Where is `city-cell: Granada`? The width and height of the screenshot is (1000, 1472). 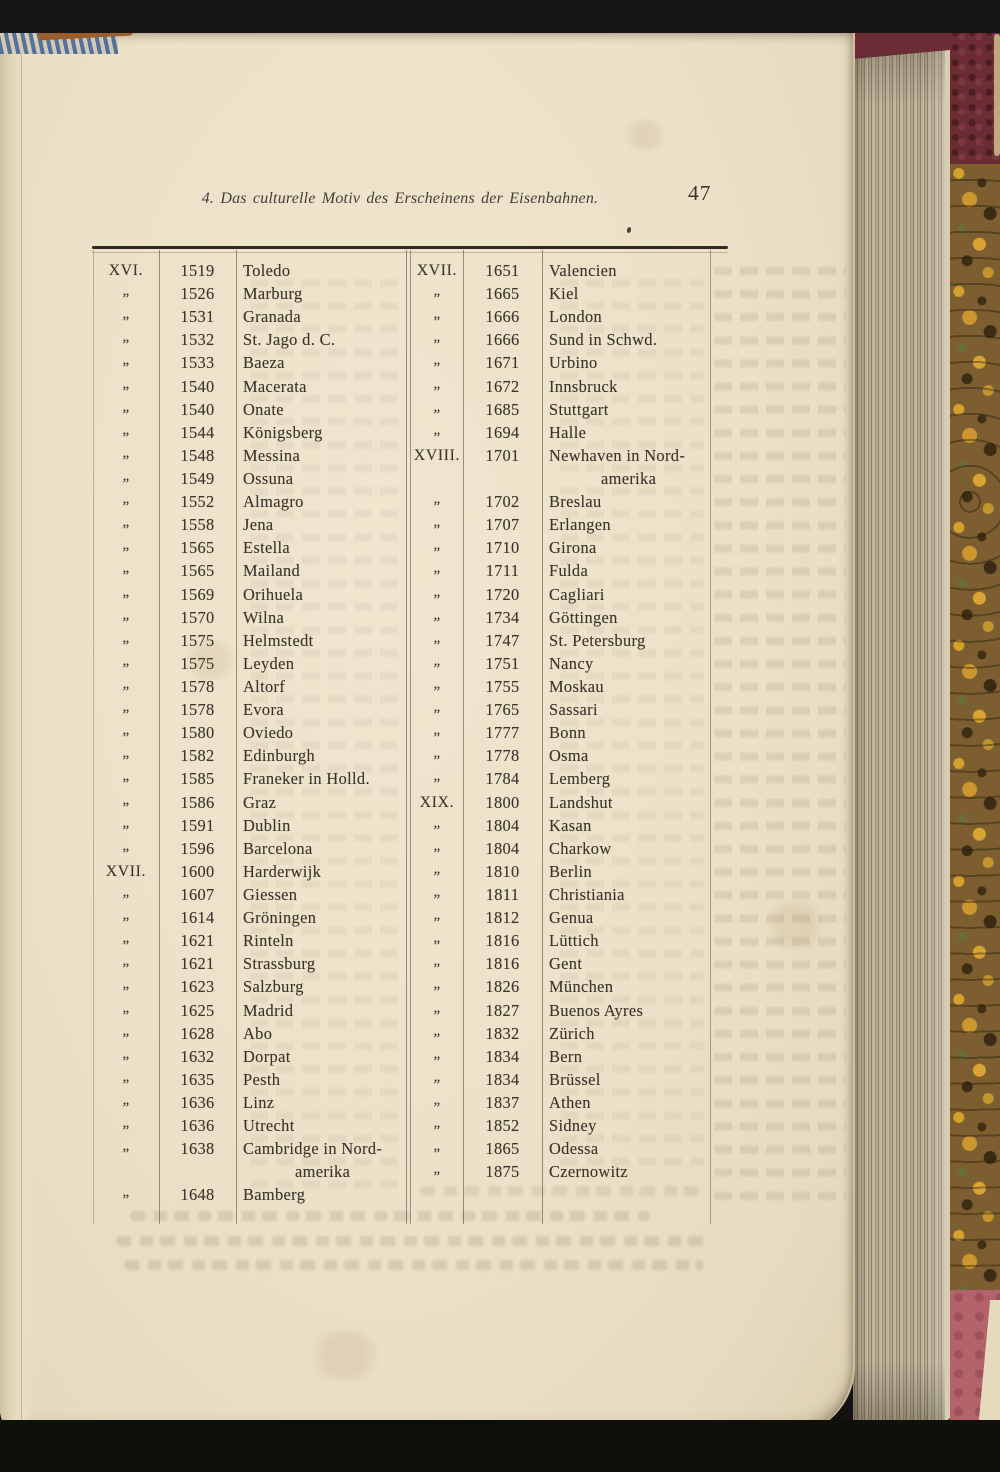 city-cell: Granada is located at coordinates (272, 317).